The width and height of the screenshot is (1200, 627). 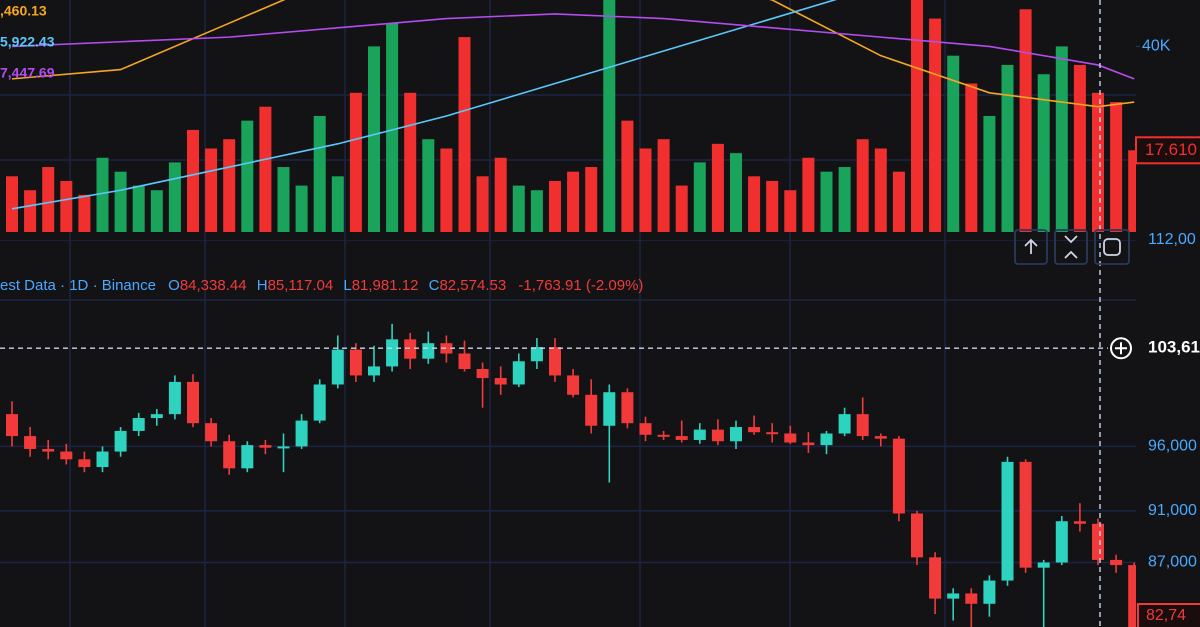 What do you see at coordinates (1166, 615) in the screenshot?
I see `last-price-label: 82,74` at bounding box center [1166, 615].